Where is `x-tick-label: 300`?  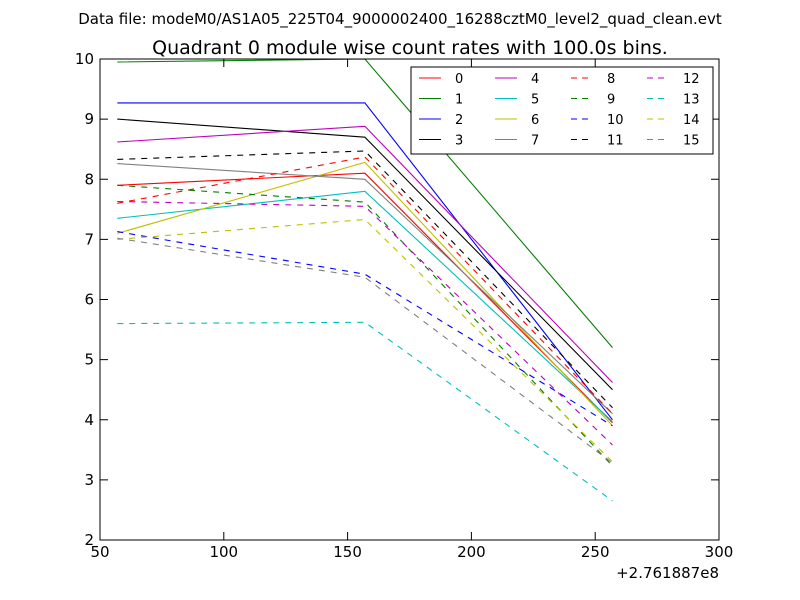 x-tick-label: 300 is located at coordinates (719, 552).